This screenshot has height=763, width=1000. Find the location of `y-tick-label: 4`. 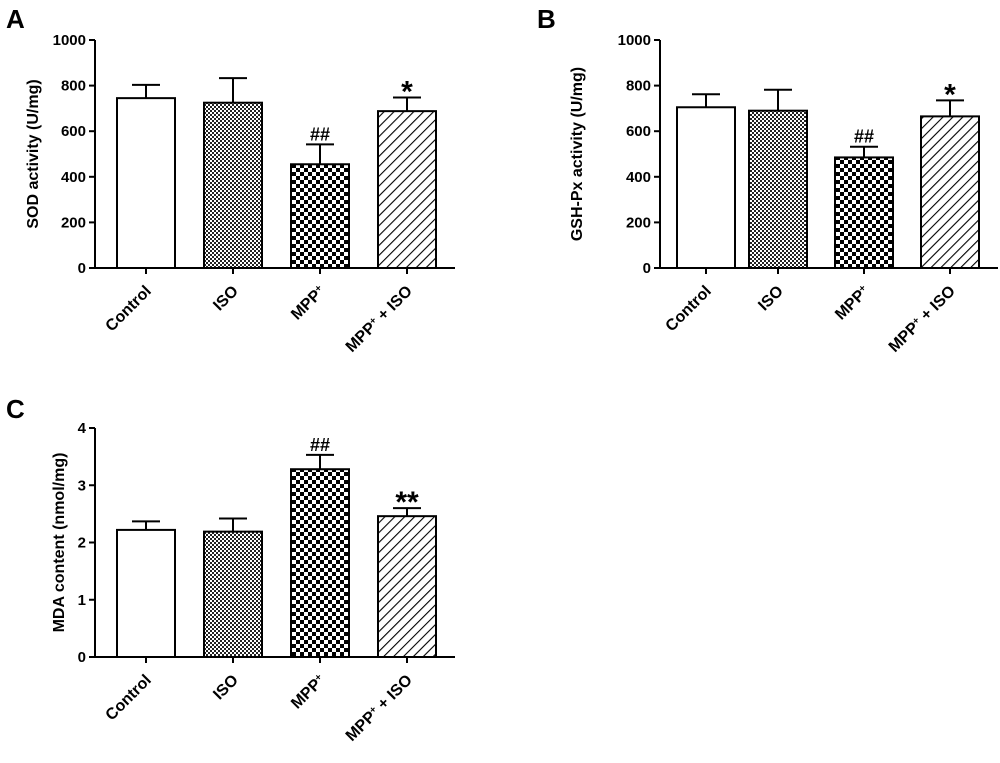

y-tick-label: 4 is located at coordinates (82, 428).